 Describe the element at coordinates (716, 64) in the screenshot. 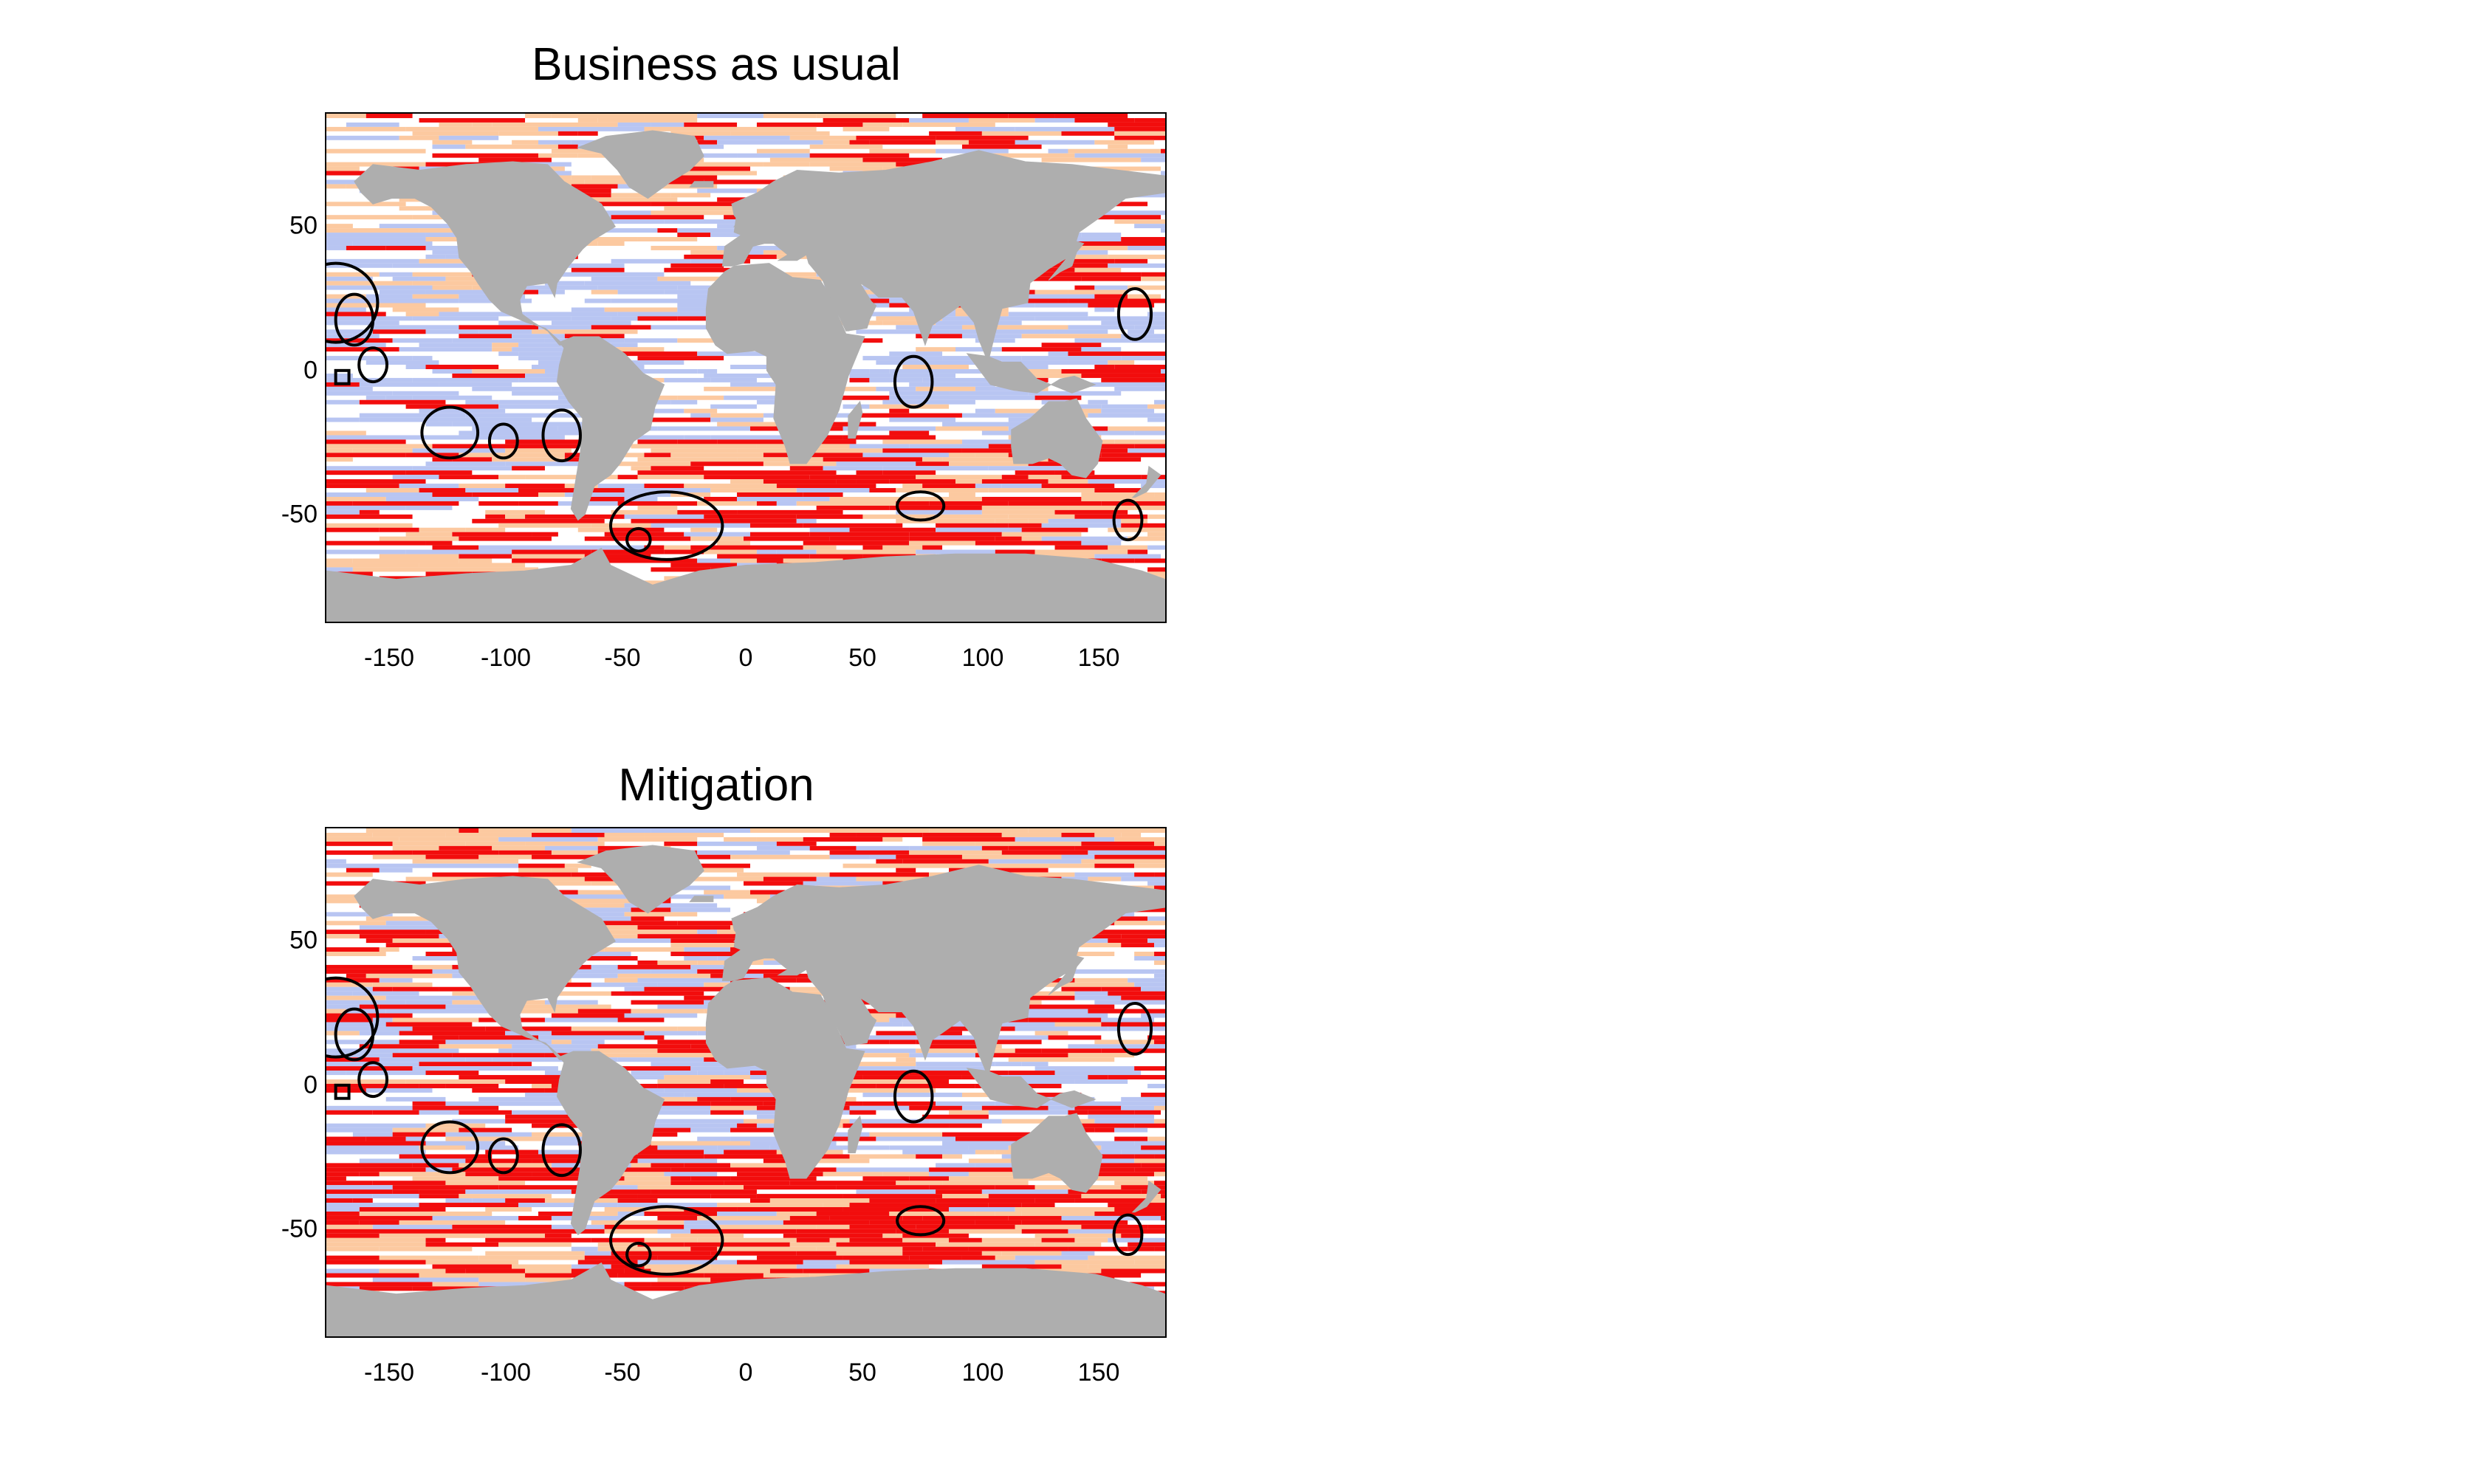

I see `panel-title: Business as usual` at that location.